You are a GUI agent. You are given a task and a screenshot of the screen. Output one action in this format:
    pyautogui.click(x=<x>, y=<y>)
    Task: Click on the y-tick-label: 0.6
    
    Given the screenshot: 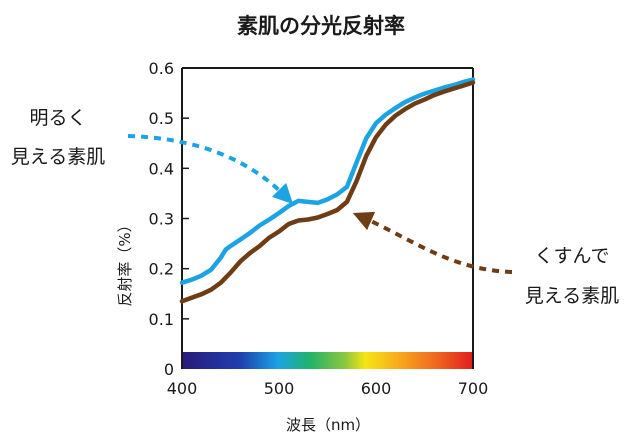 What is the action you would take?
    pyautogui.click(x=161, y=68)
    